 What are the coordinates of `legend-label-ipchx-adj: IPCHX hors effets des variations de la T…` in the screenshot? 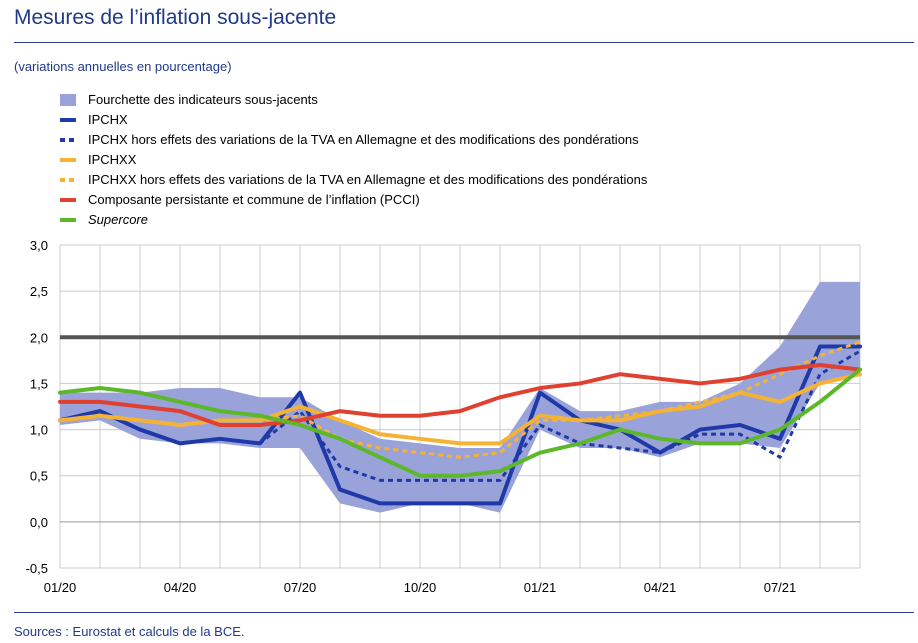 It's located at (363, 139).